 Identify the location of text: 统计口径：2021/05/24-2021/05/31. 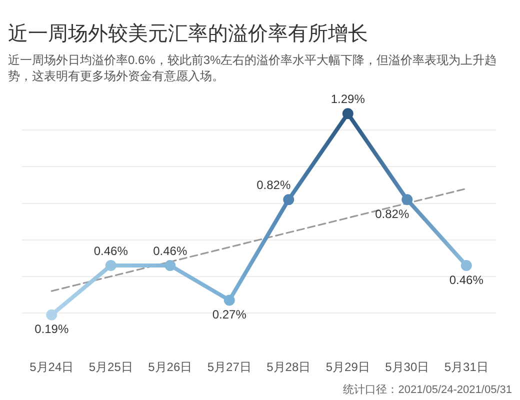
(427, 389).